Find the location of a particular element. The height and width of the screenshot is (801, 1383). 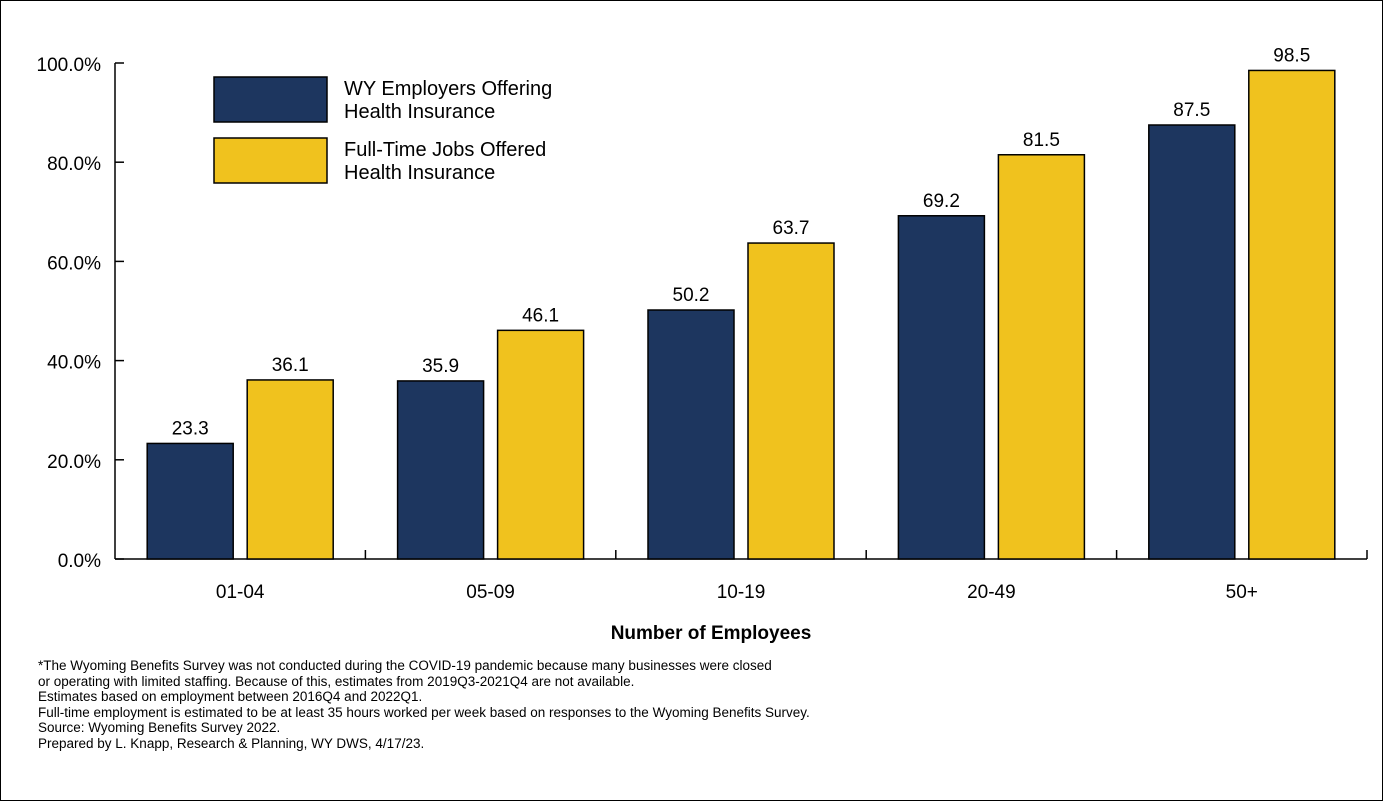

bar-value-label: 87.5 is located at coordinates (1191, 110).